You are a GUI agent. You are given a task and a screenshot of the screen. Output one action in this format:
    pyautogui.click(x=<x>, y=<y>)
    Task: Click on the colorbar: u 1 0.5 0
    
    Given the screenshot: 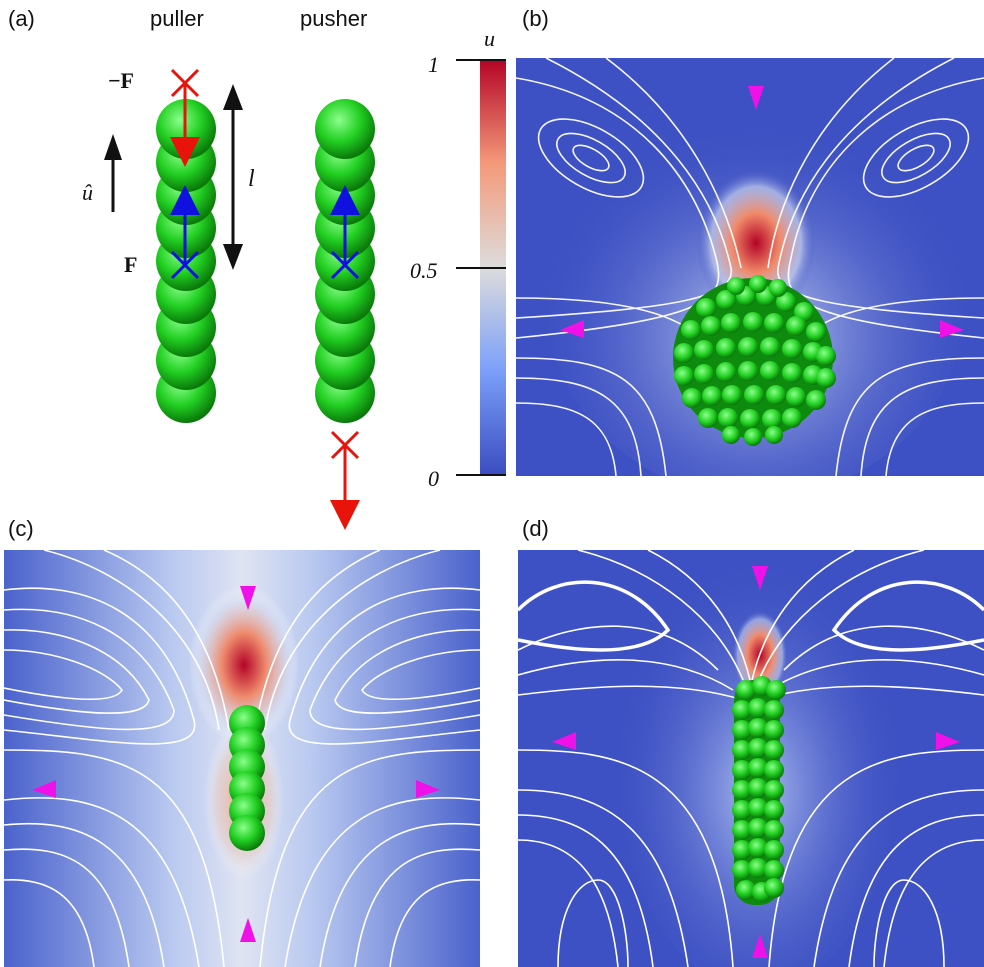 What is the action you would take?
    pyautogui.click(x=458, y=258)
    